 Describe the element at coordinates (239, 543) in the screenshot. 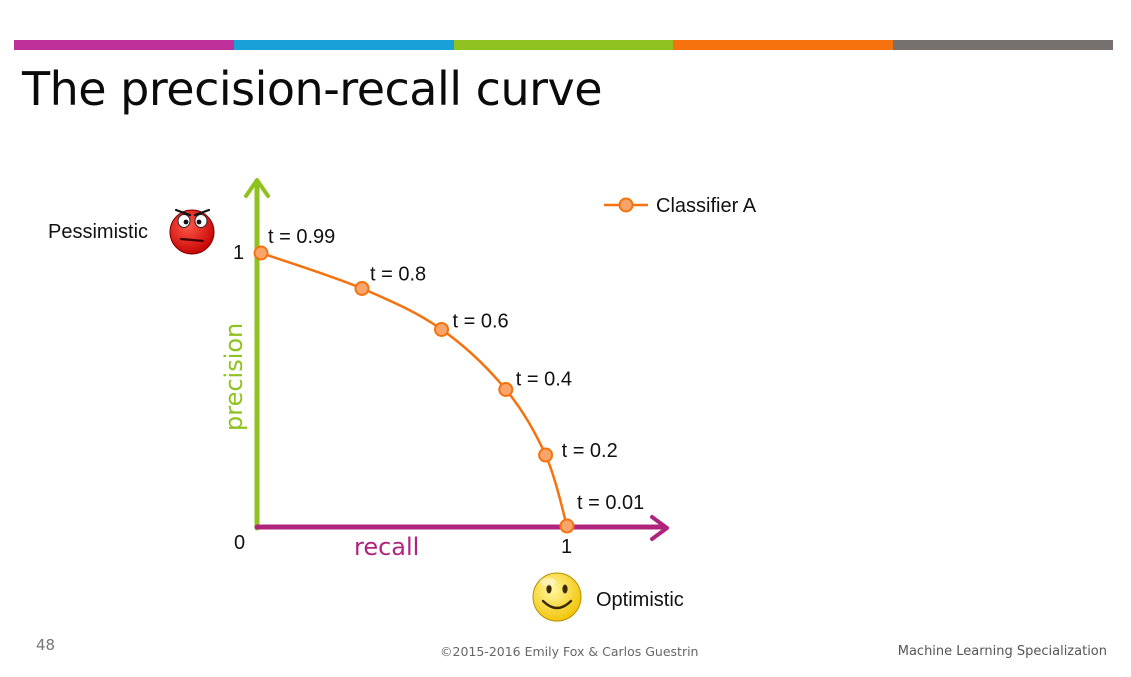

I see `x-tick-label-0: 0` at that location.